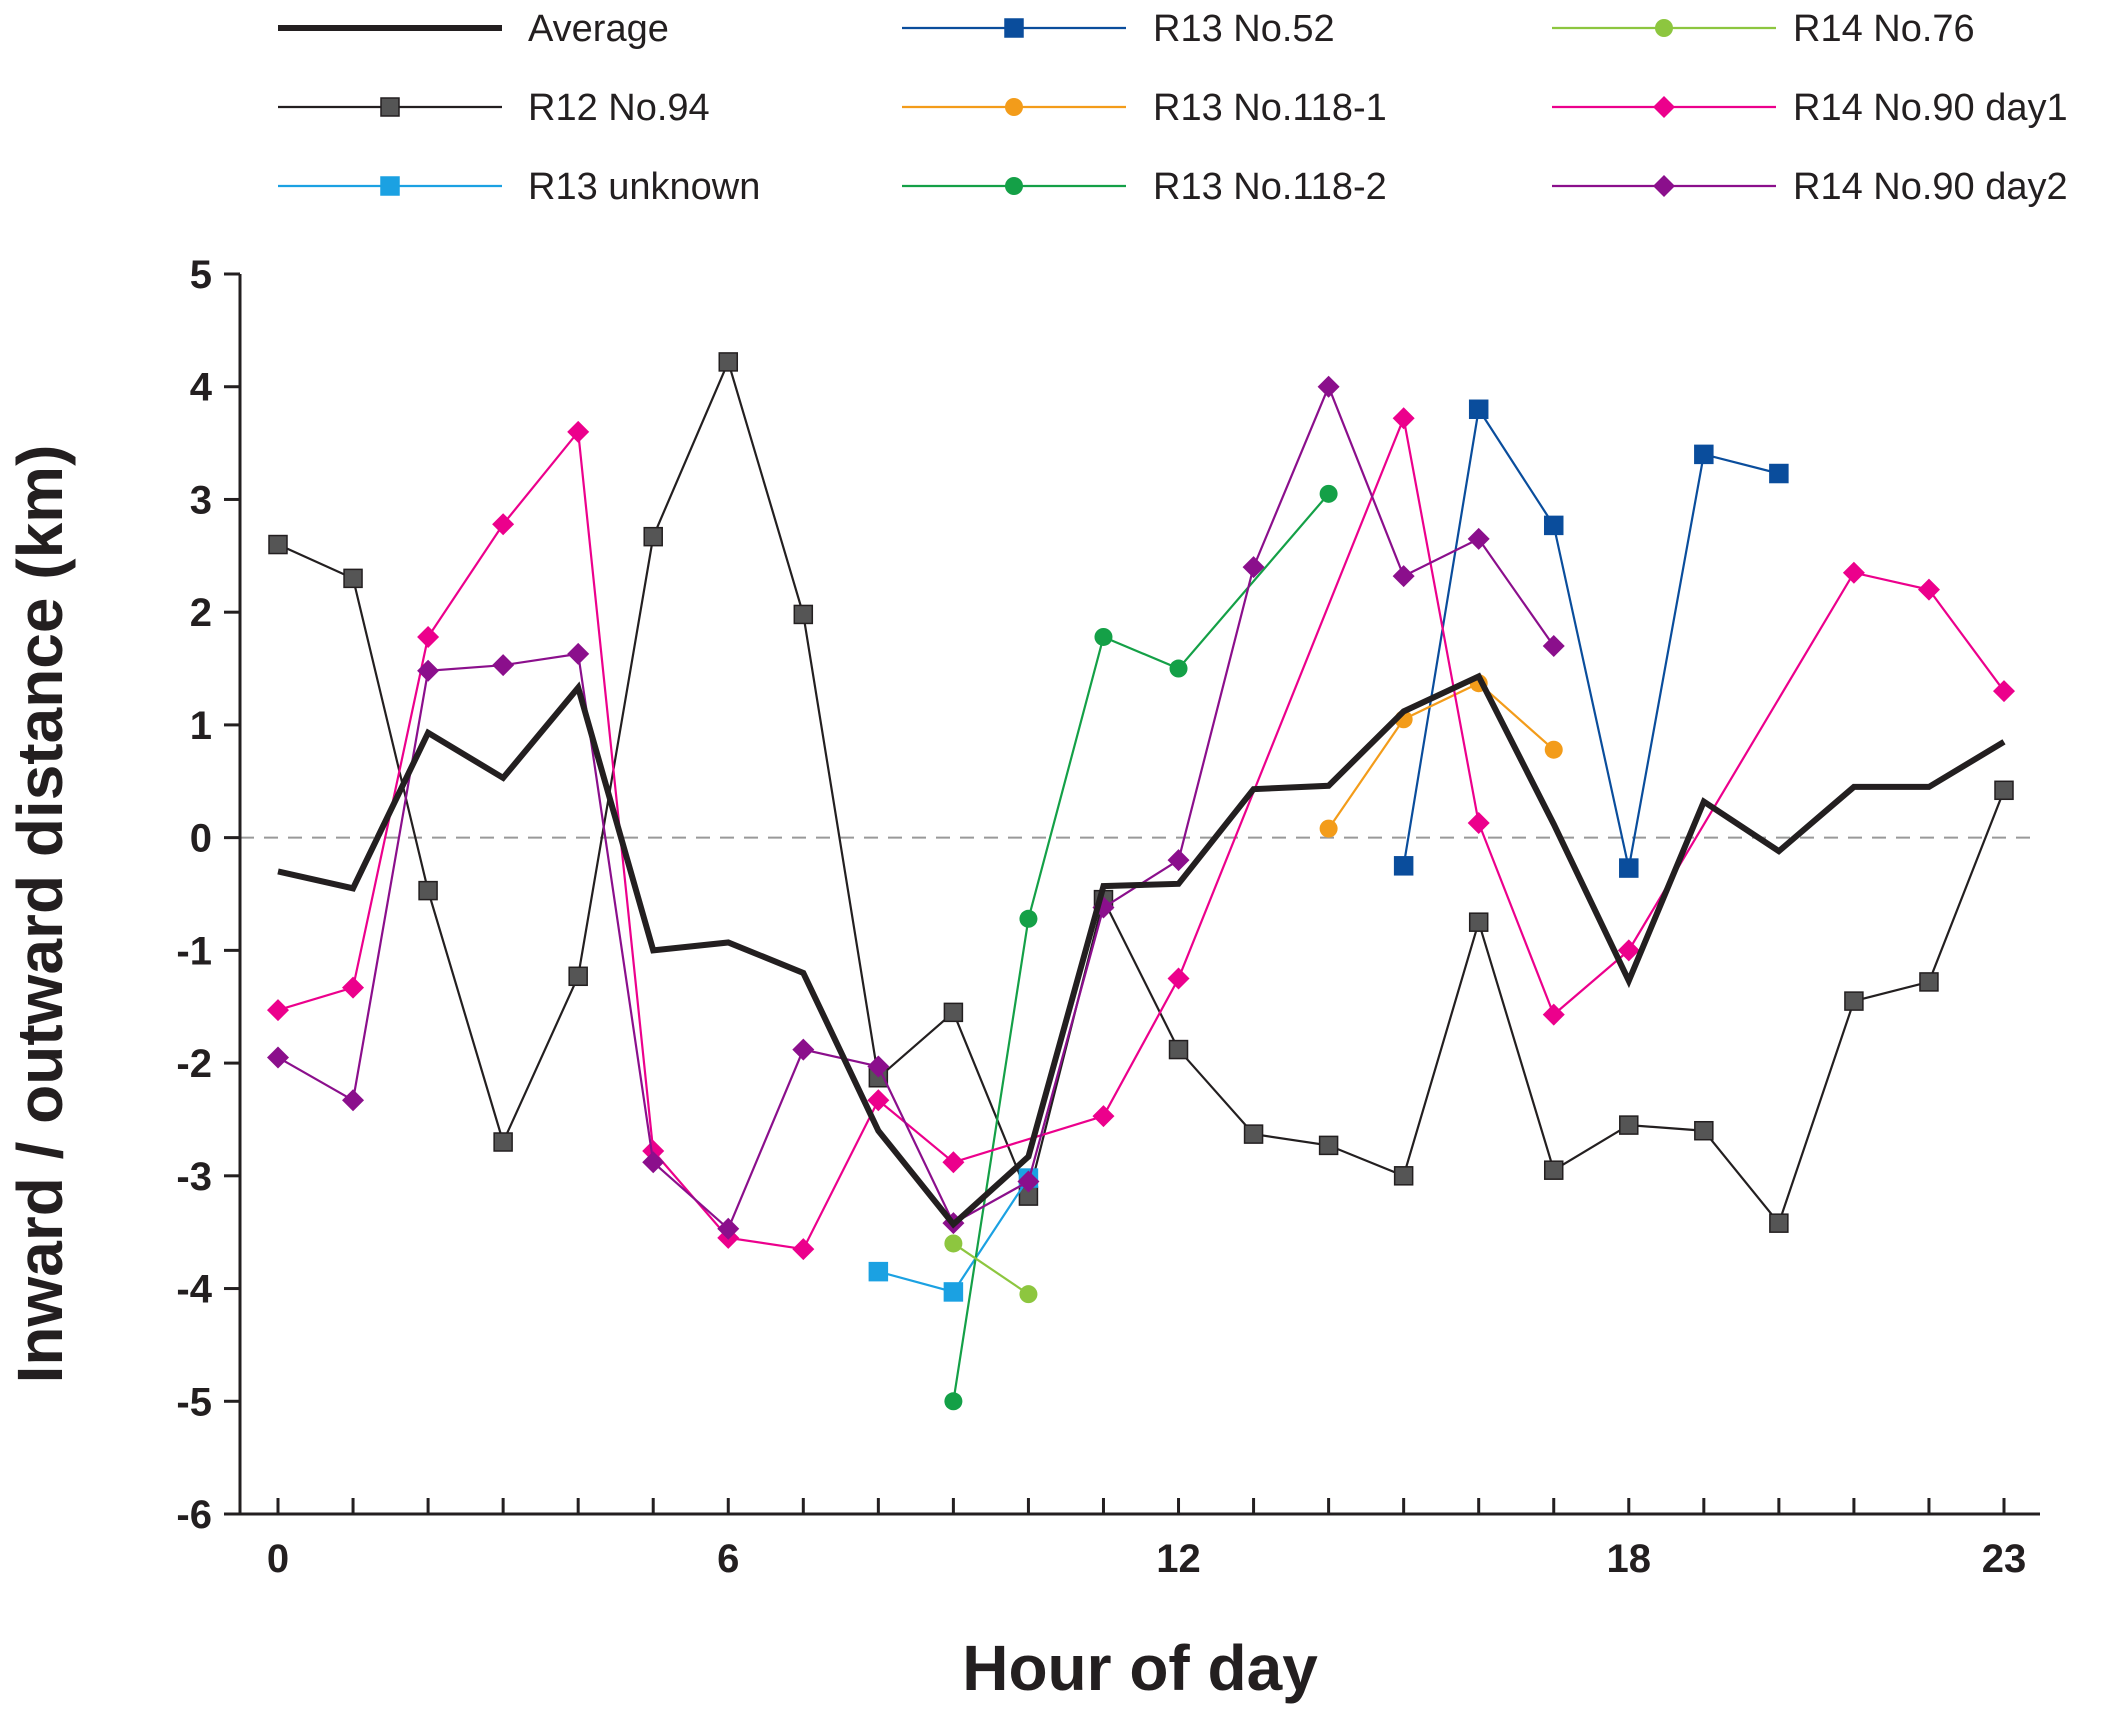  I want to click on legend-entry-average: Average, so click(473, 29).